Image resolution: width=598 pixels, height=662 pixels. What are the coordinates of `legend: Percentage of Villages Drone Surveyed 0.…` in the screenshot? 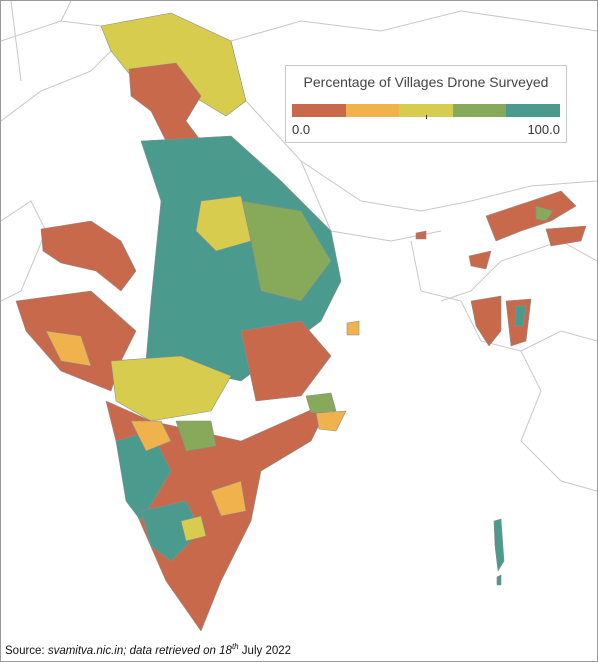 It's located at (426, 104).